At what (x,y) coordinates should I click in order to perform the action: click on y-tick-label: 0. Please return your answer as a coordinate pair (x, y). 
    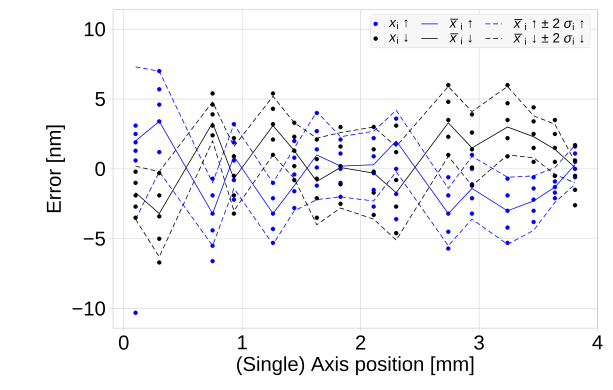
    Looking at the image, I should click on (100, 169).